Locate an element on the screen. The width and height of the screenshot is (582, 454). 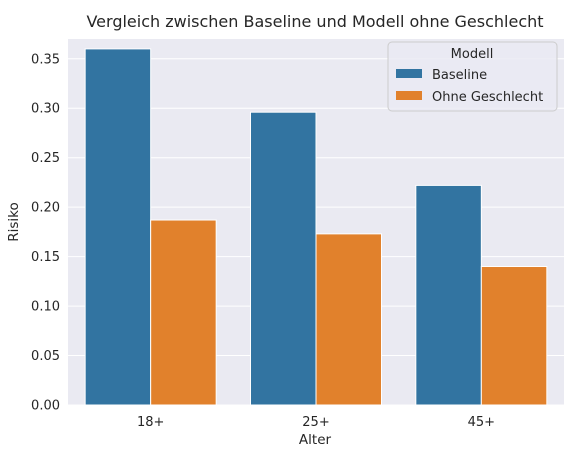
x-tick-labels: 18+ 25+ 45+ is located at coordinates (316, 422).